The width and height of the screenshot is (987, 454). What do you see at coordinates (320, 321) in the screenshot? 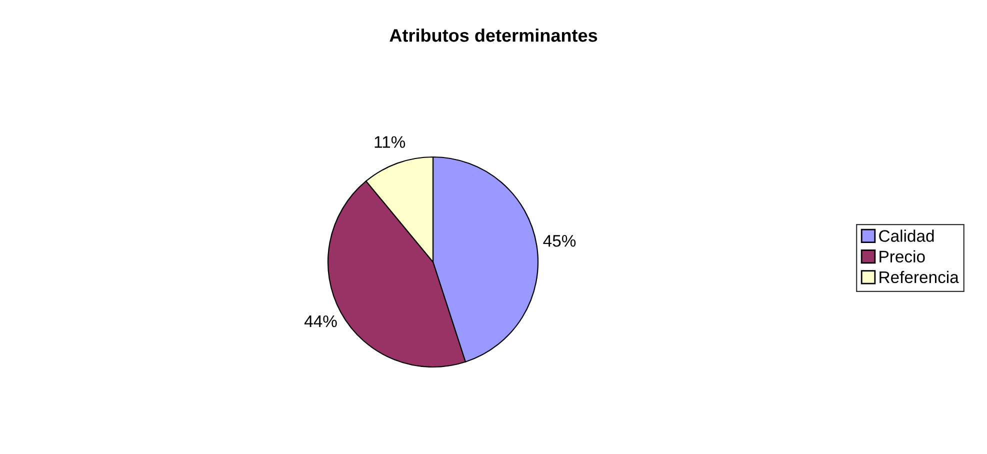
I see `data-label: 44%` at bounding box center [320, 321].